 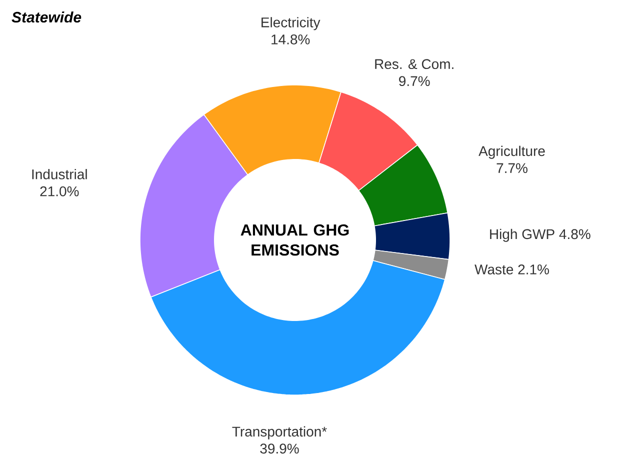 I want to click on data-label: 21.0%, so click(x=59, y=191).